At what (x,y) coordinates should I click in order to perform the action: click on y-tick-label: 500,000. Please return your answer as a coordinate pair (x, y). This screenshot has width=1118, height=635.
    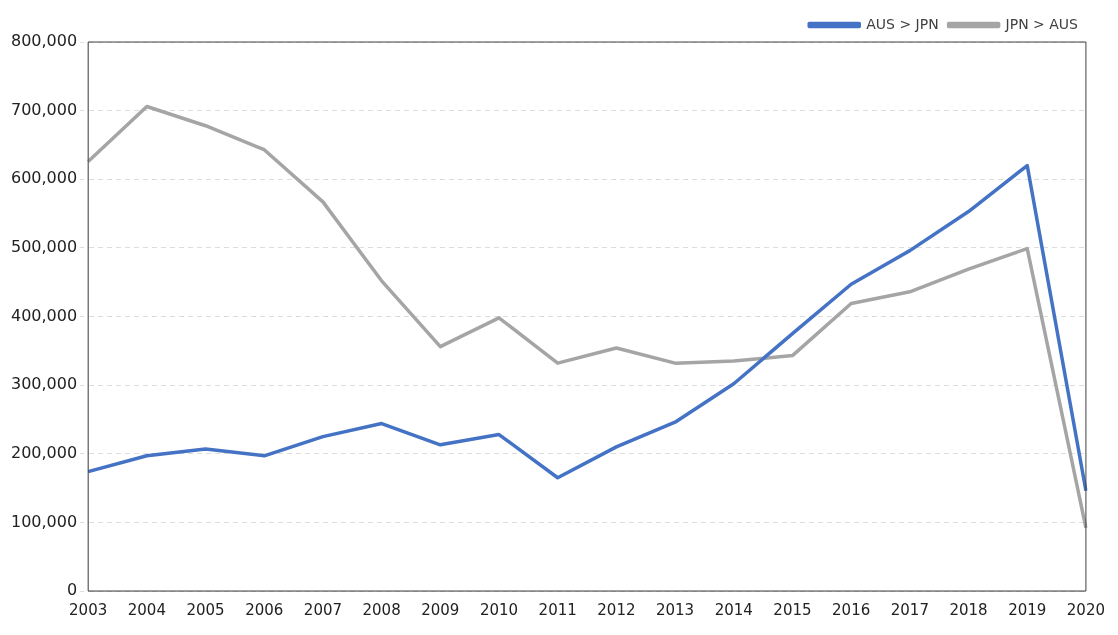
    Looking at the image, I should click on (44, 247).